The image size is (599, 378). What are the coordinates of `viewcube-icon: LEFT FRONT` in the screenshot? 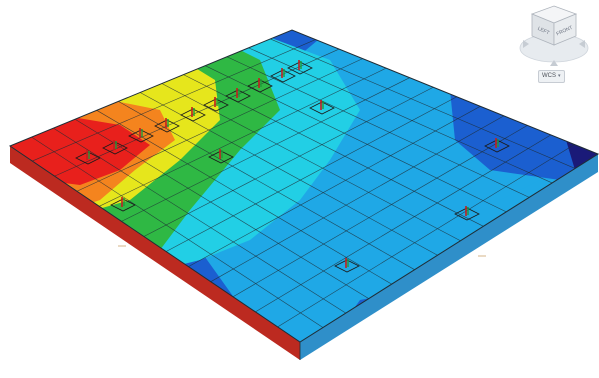 It's located at (554, 36).